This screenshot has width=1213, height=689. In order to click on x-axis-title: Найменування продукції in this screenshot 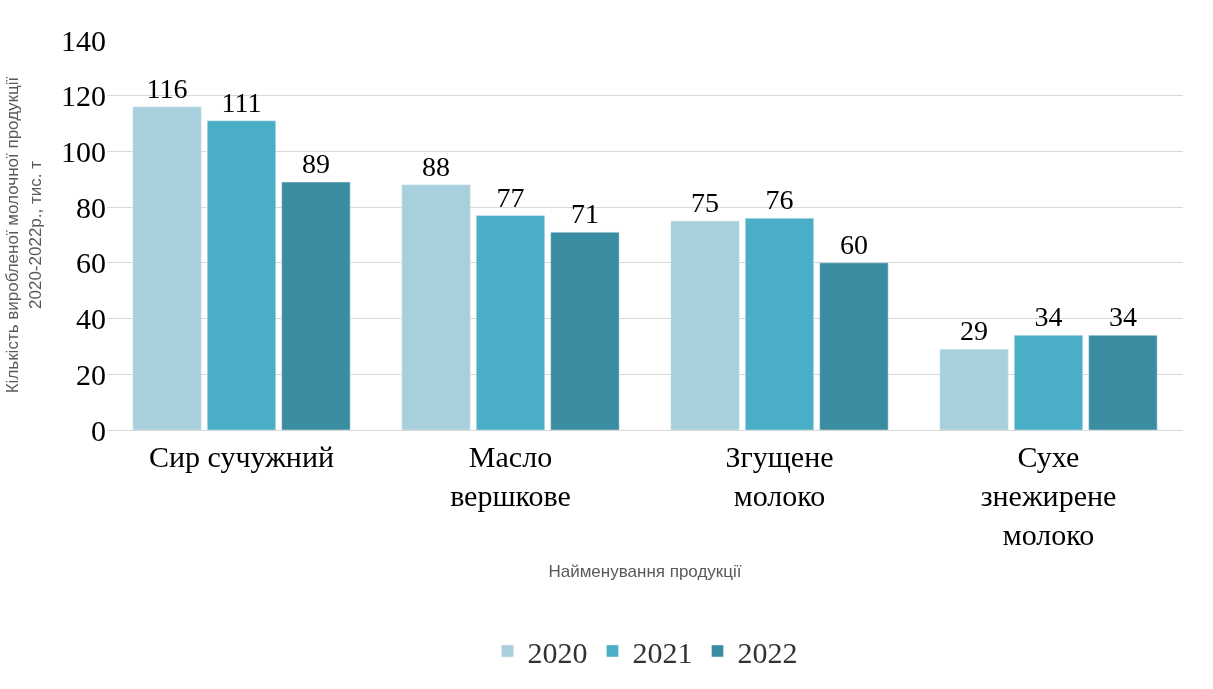, I will do `click(645, 572)`.